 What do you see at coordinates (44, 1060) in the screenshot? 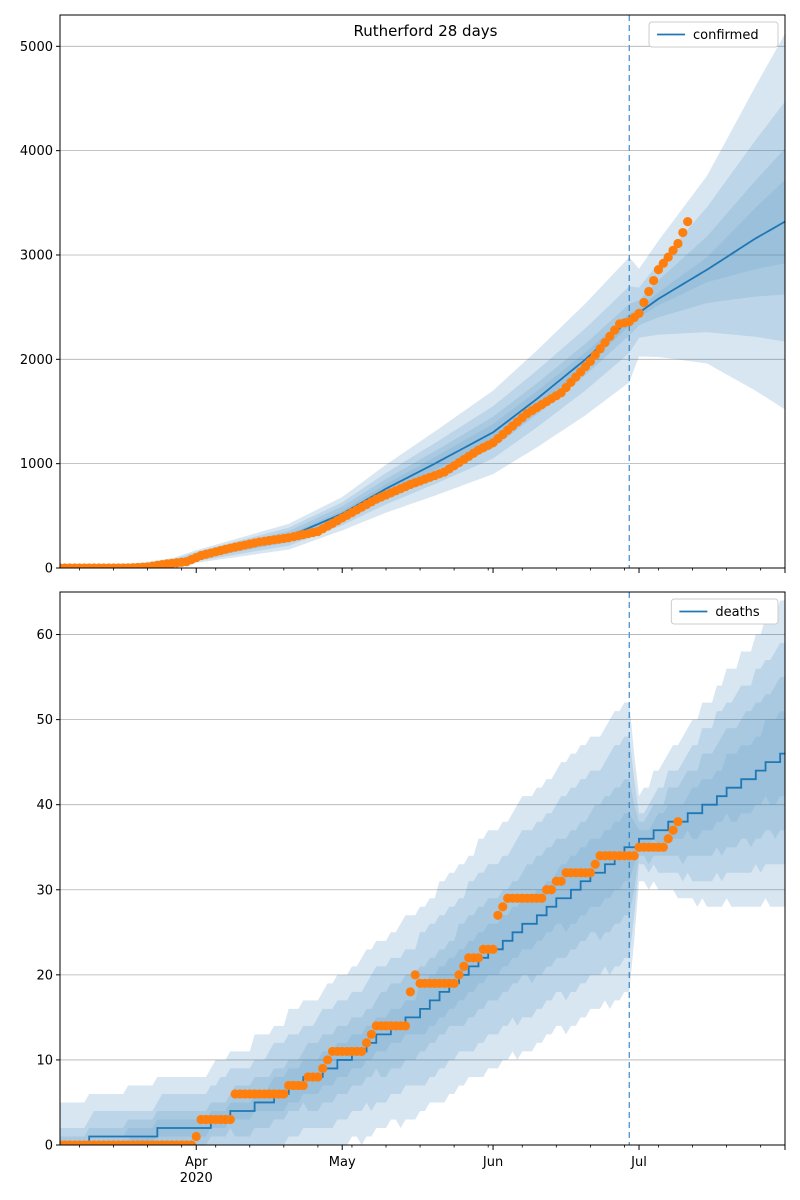
I see `y-tick-label: 10` at bounding box center [44, 1060].